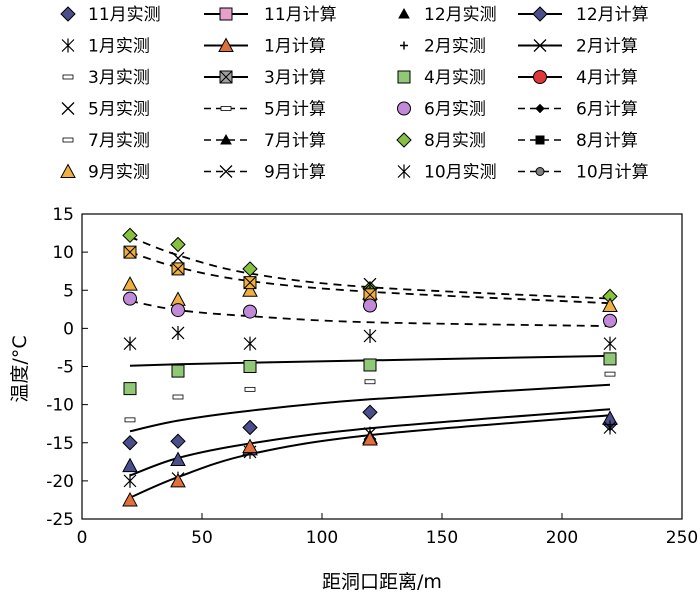 This screenshot has width=700, height=599. Describe the element at coordinates (124, 15) in the screenshot. I see `legend-label: 11月实测` at that location.